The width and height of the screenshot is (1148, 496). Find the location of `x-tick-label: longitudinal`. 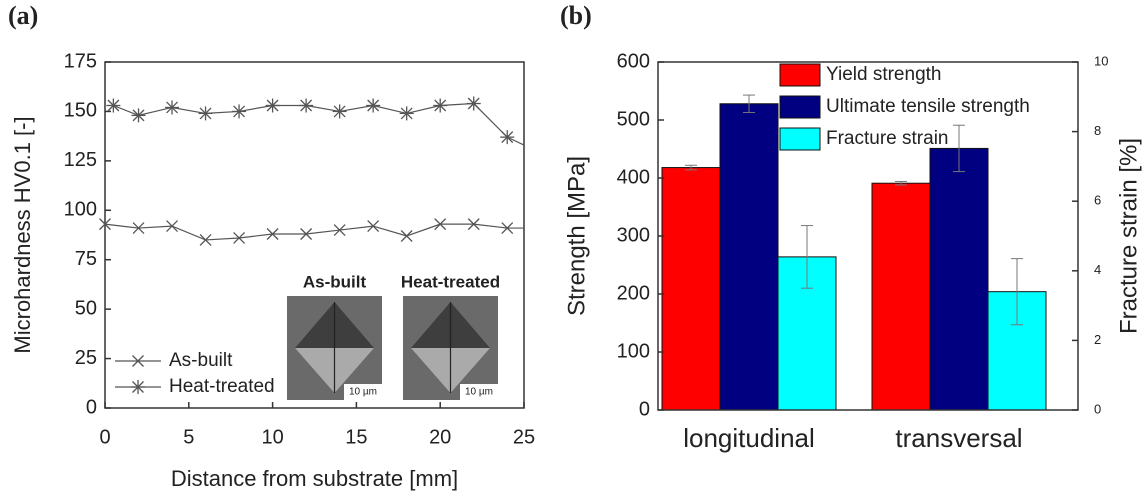

x-tick-label: longitudinal is located at coordinates (749, 438).